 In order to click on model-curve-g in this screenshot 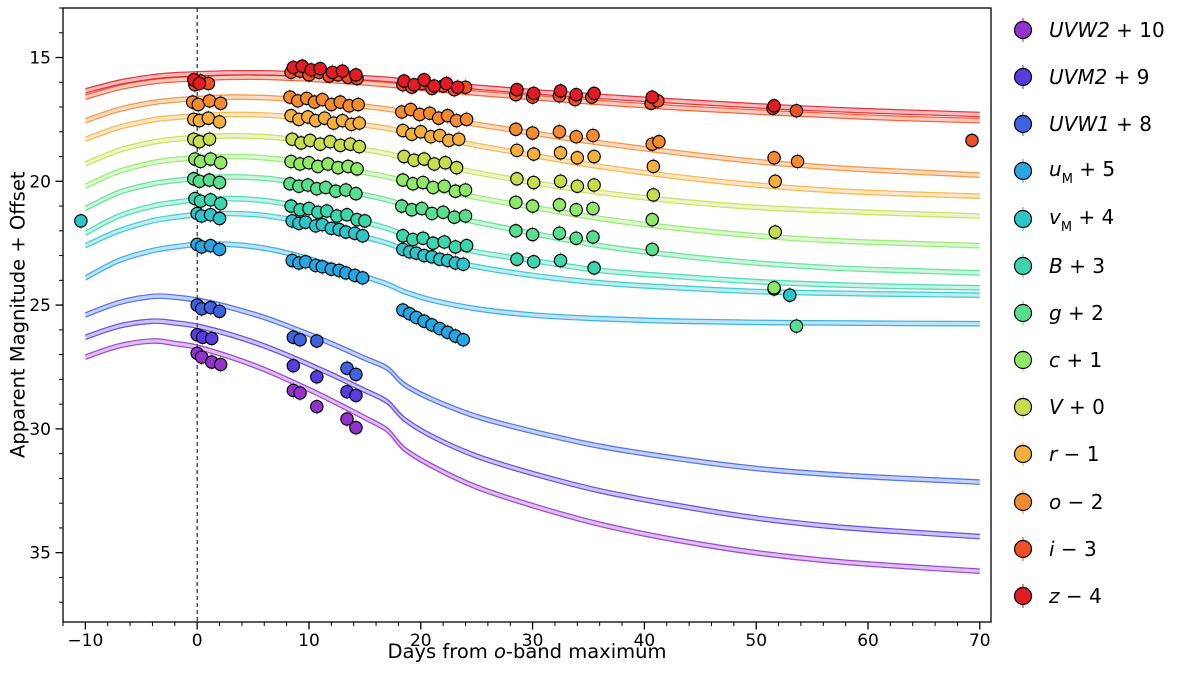, I will do `click(532, 225)`.